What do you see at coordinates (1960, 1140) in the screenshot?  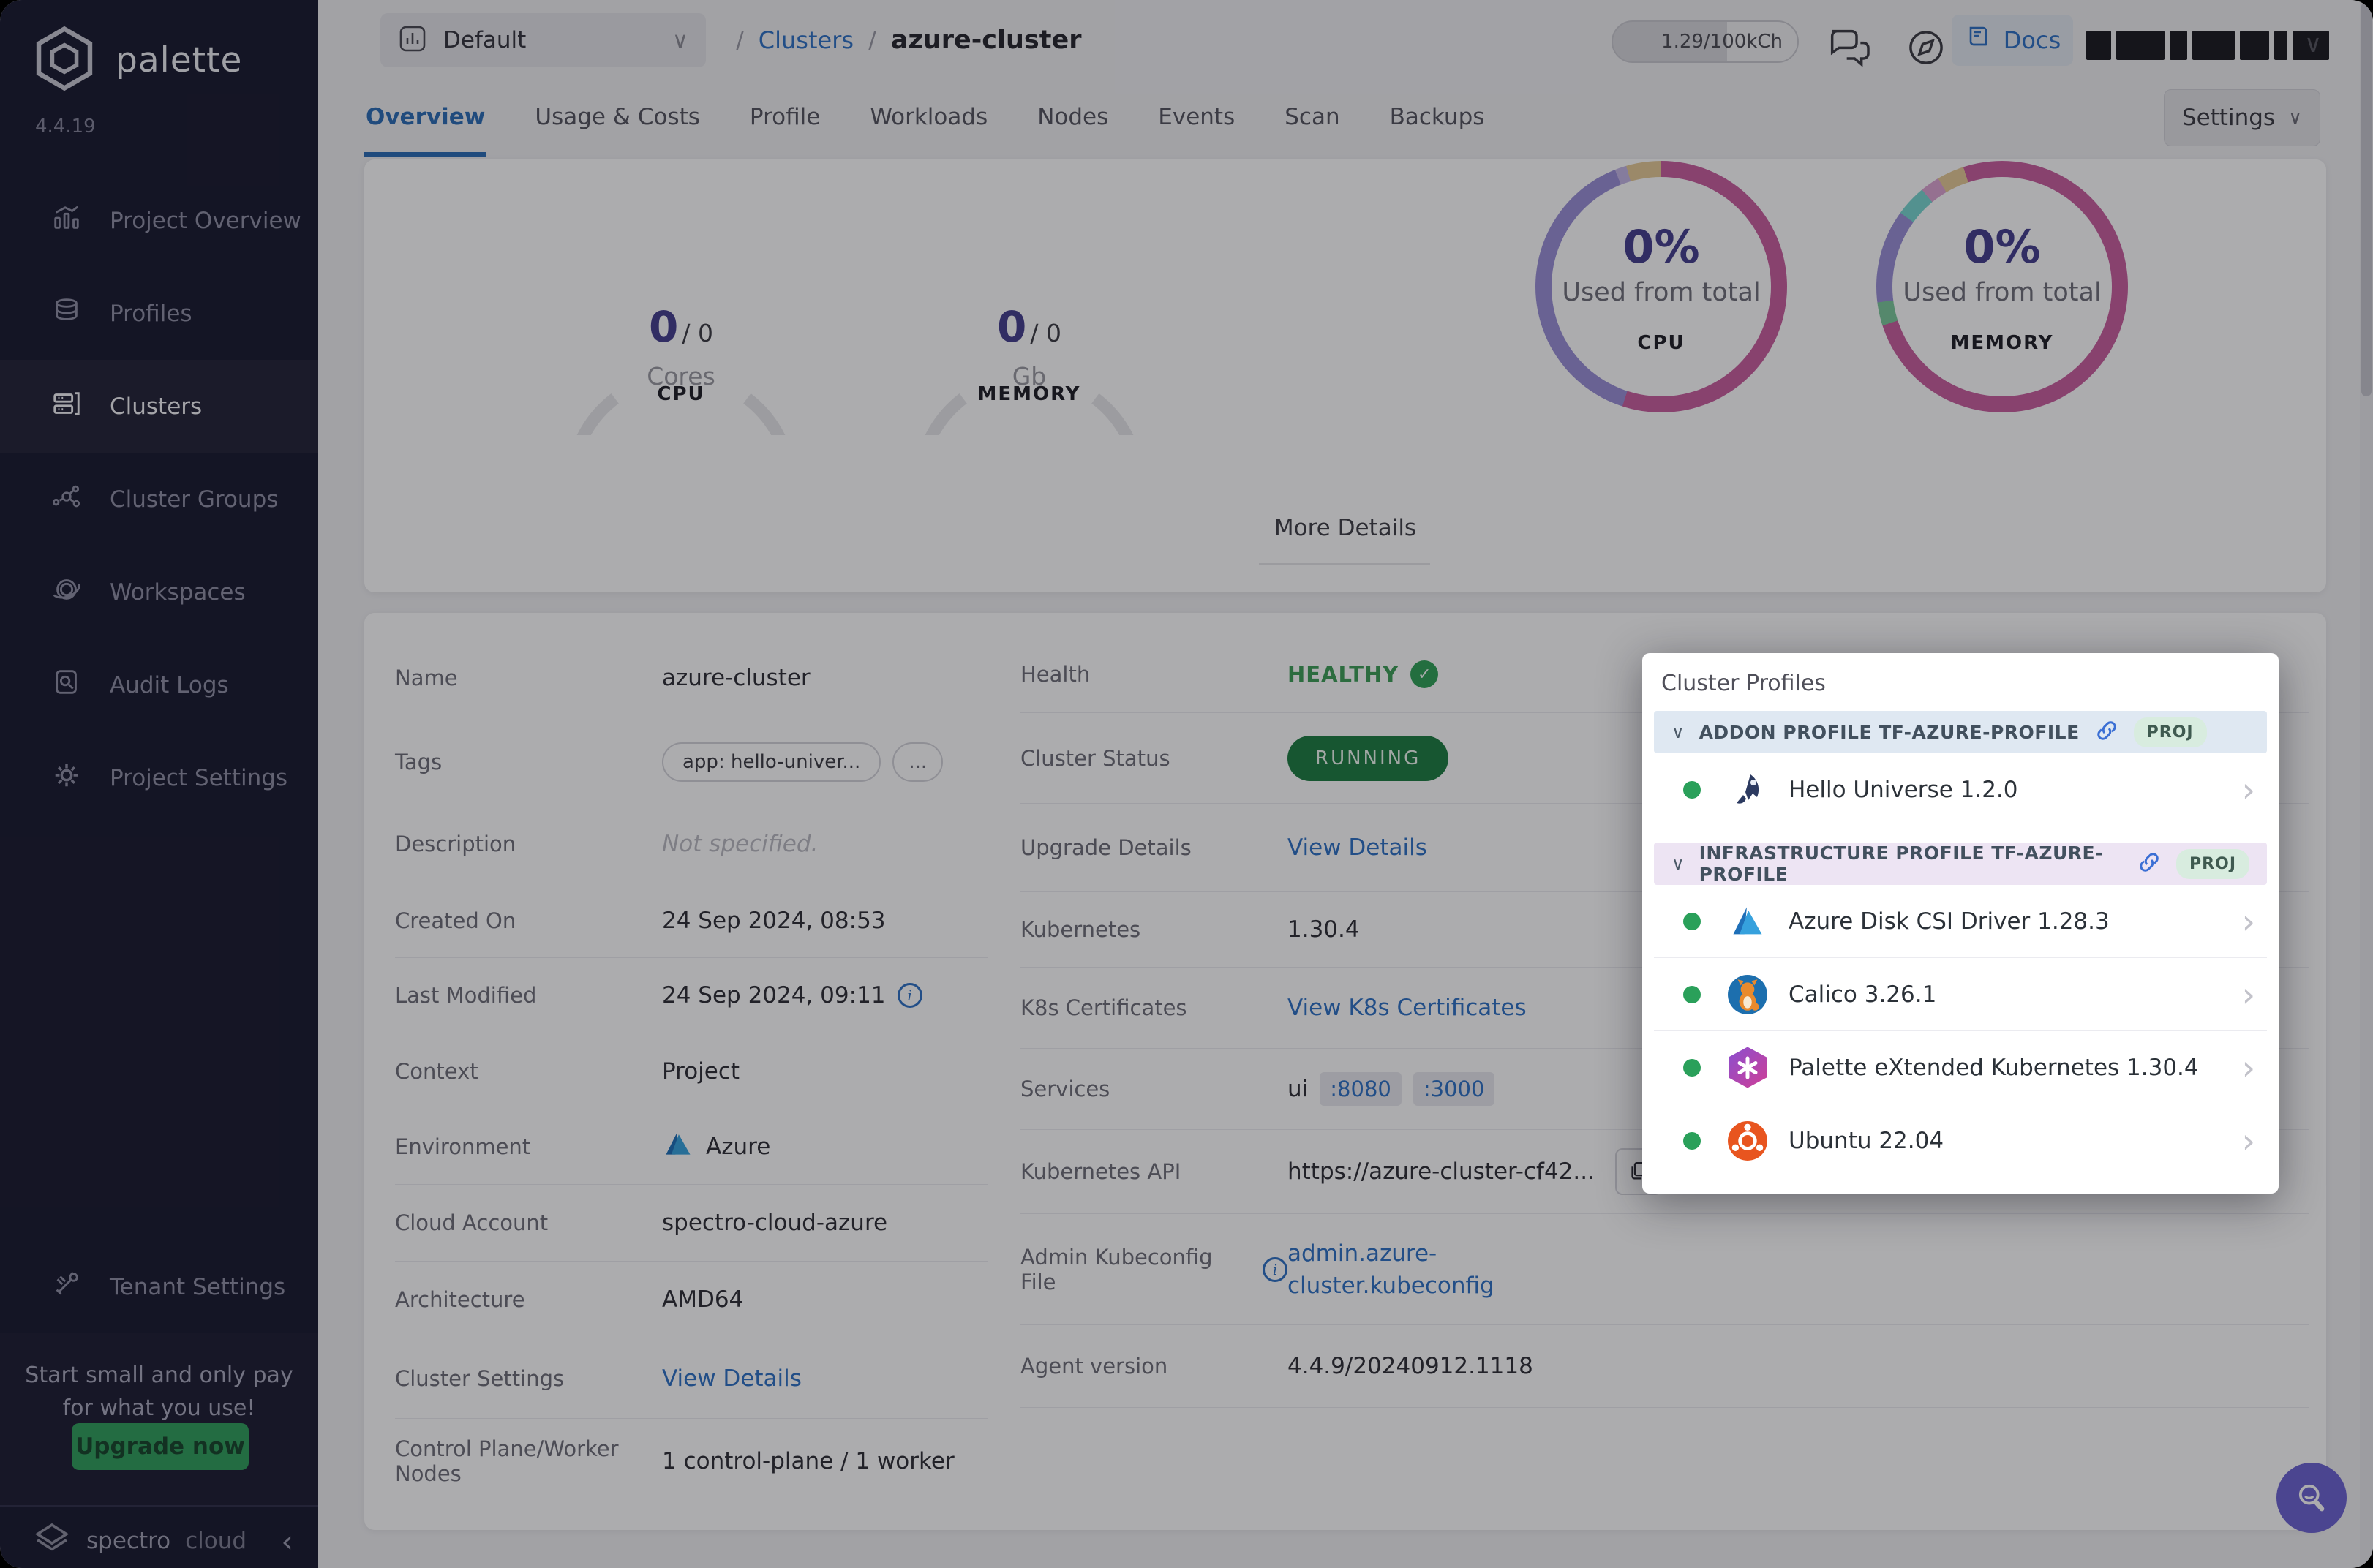 I see `profile-layer-ubuntu: Ubuntu 22.04 ›` at bounding box center [1960, 1140].